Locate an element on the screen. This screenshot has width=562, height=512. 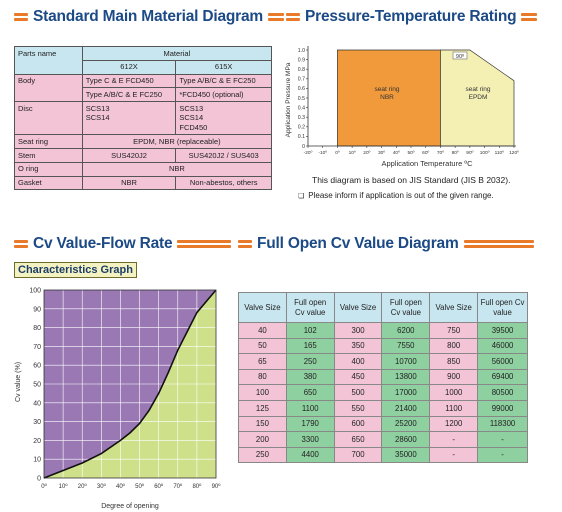
stem-615: SUS420J2 / SUS403 is located at coordinates (223, 155).